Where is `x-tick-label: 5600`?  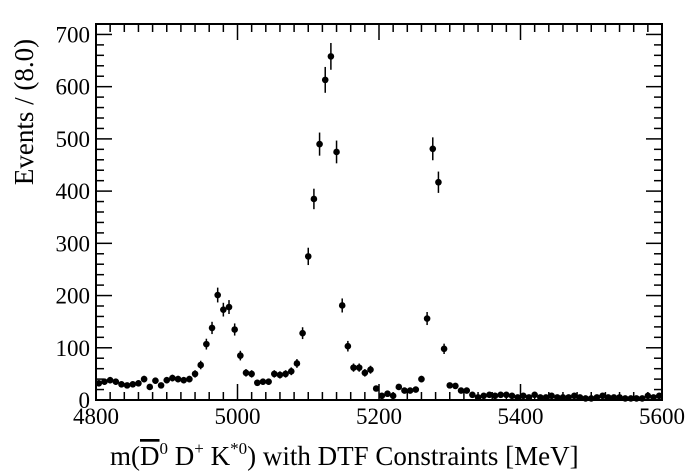
x-tick-label: 5600 is located at coordinates (662, 416).